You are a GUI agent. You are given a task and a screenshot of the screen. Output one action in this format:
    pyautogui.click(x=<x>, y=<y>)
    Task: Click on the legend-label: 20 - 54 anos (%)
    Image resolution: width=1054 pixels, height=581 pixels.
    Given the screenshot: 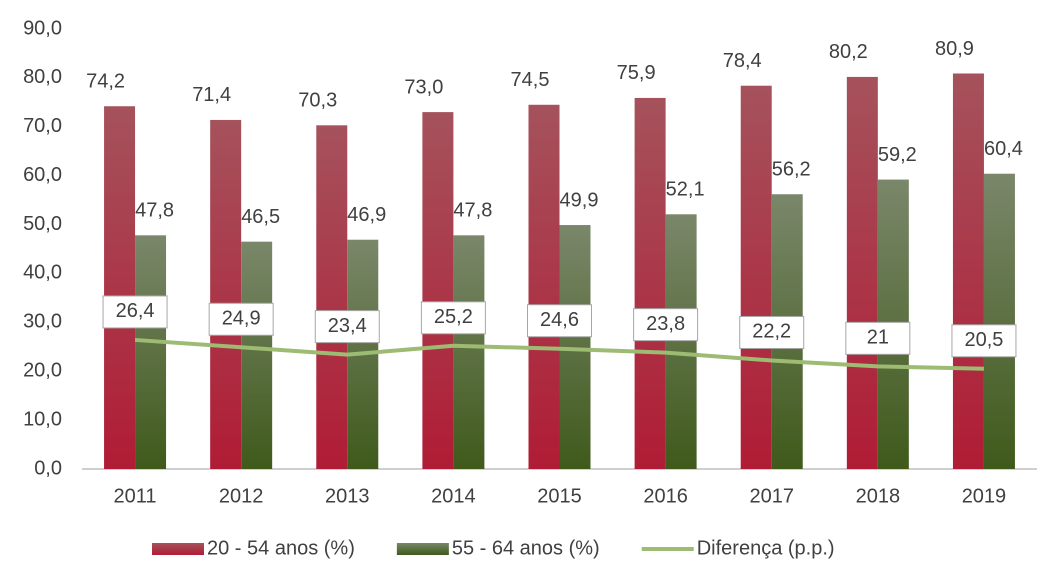 What is the action you would take?
    pyautogui.click(x=281, y=548)
    